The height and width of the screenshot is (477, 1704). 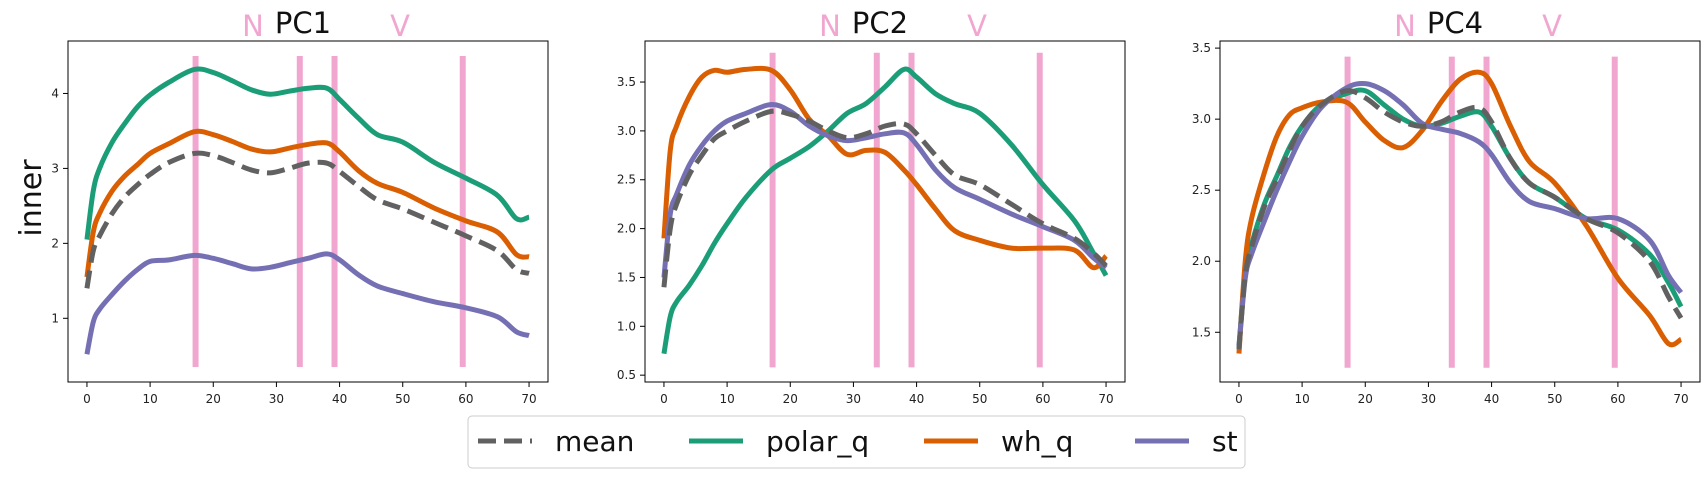 I want to click on legend: mean polar_q wh_q st, so click(x=856, y=442).